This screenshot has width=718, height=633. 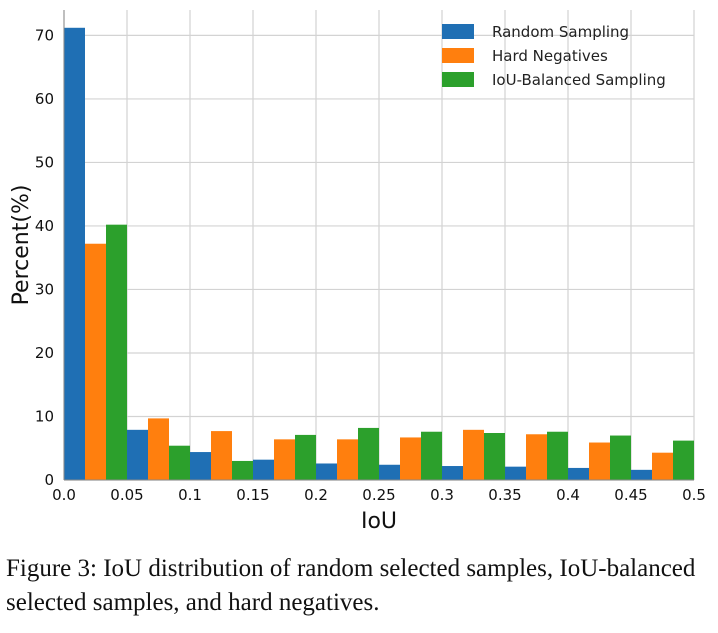 What do you see at coordinates (579, 80) in the screenshot?
I see `legend-label: IoU-Balanced Sampling` at bounding box center [579, 80].